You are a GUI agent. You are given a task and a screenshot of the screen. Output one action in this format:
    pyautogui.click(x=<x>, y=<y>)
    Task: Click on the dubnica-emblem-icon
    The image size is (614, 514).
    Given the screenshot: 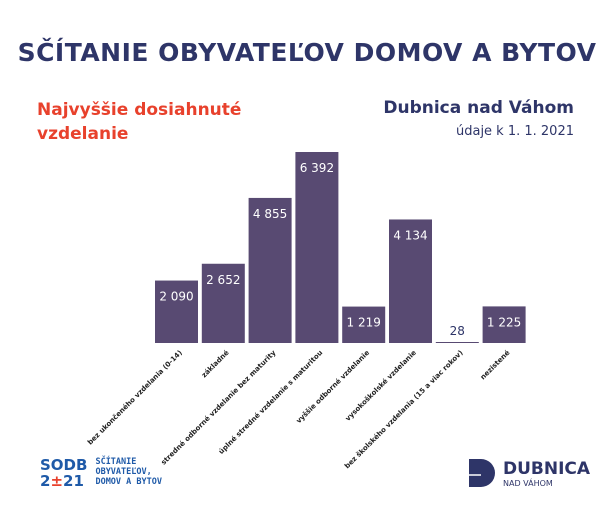 What is the action you would take?
    pyautogui.click(x=481, y=473)
    